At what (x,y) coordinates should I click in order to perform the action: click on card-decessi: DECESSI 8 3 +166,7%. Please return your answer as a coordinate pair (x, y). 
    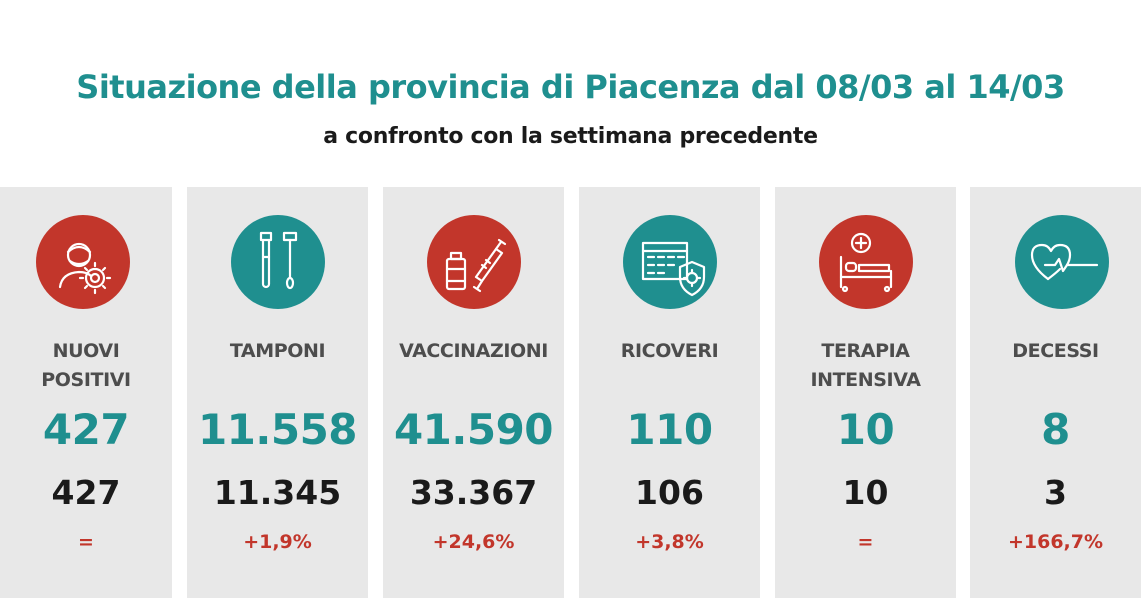
    Looking at the image, I should click on (1055, 392).